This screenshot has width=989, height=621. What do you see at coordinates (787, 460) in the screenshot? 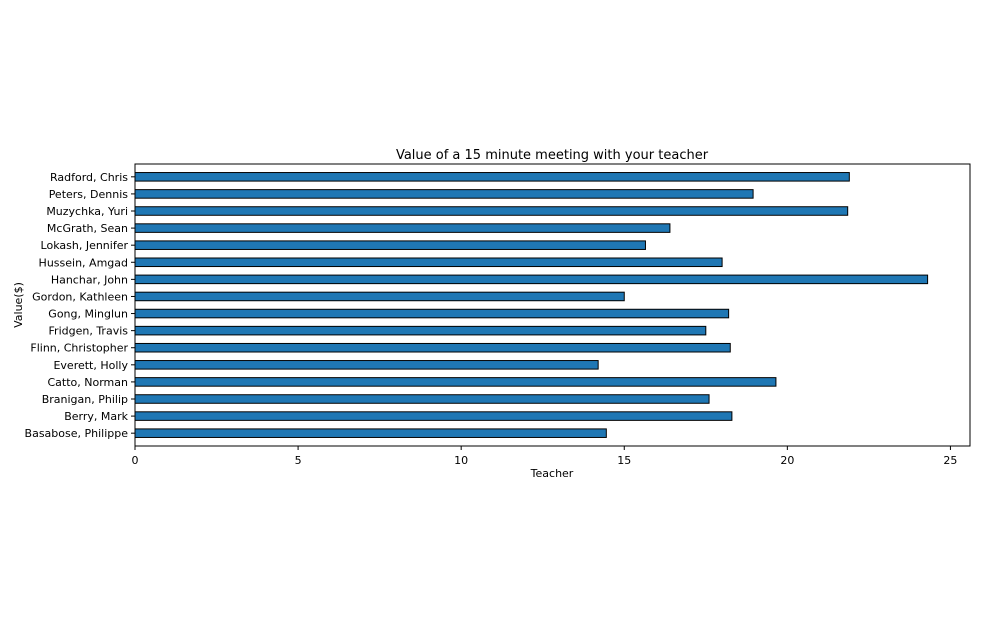
I see `x-tick-label: 20` at bounding box center [787, 460].